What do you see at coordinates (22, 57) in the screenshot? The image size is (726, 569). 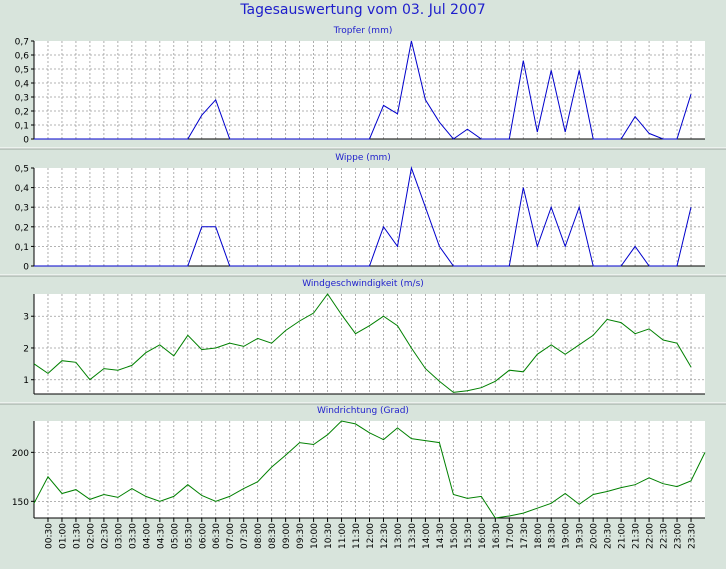 I see `y-tick-label: 0,6` at bounding box center [22, 57].